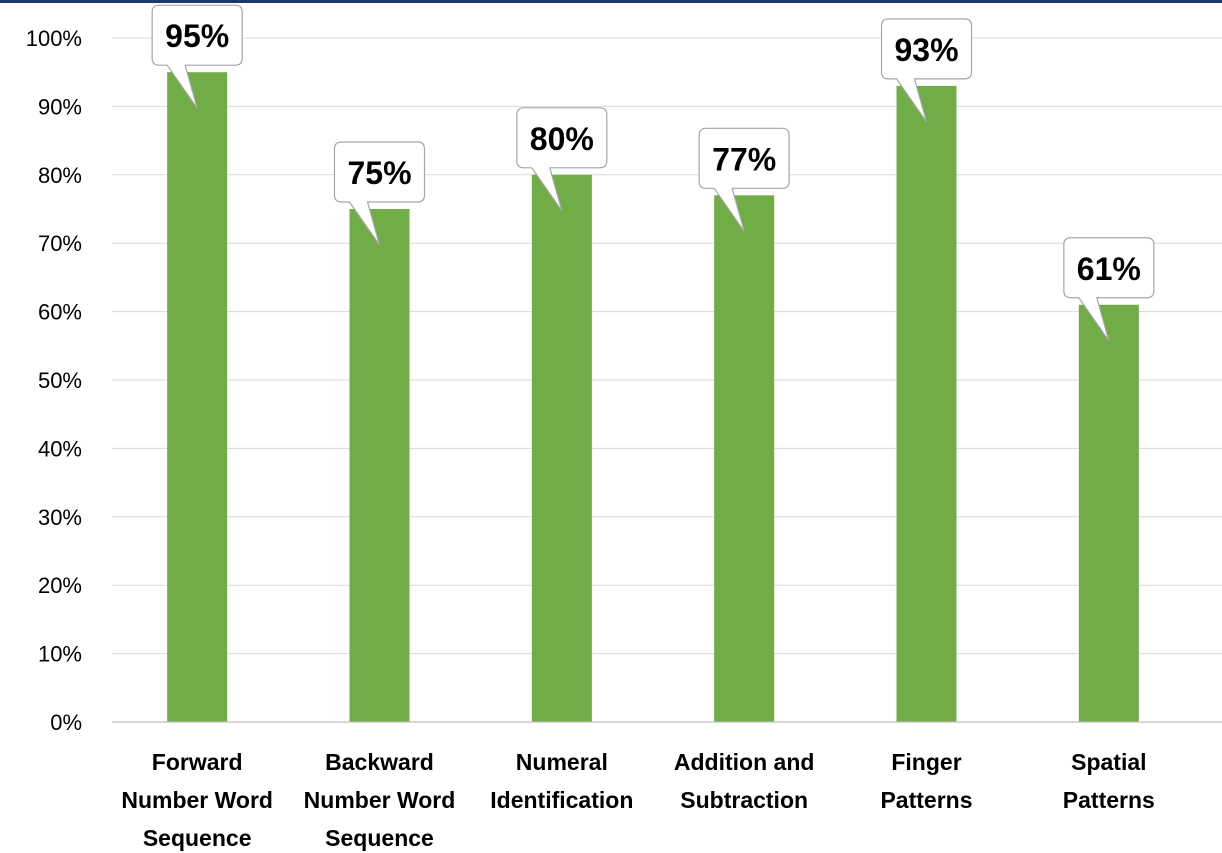 Image resolution: width=1222 pixels, height=853 pixels. What do you see at coordinates (1109, 781) in the screenshot?
I see `x-category-label: Spatial Patterns` at bounding box center [1109, 781].